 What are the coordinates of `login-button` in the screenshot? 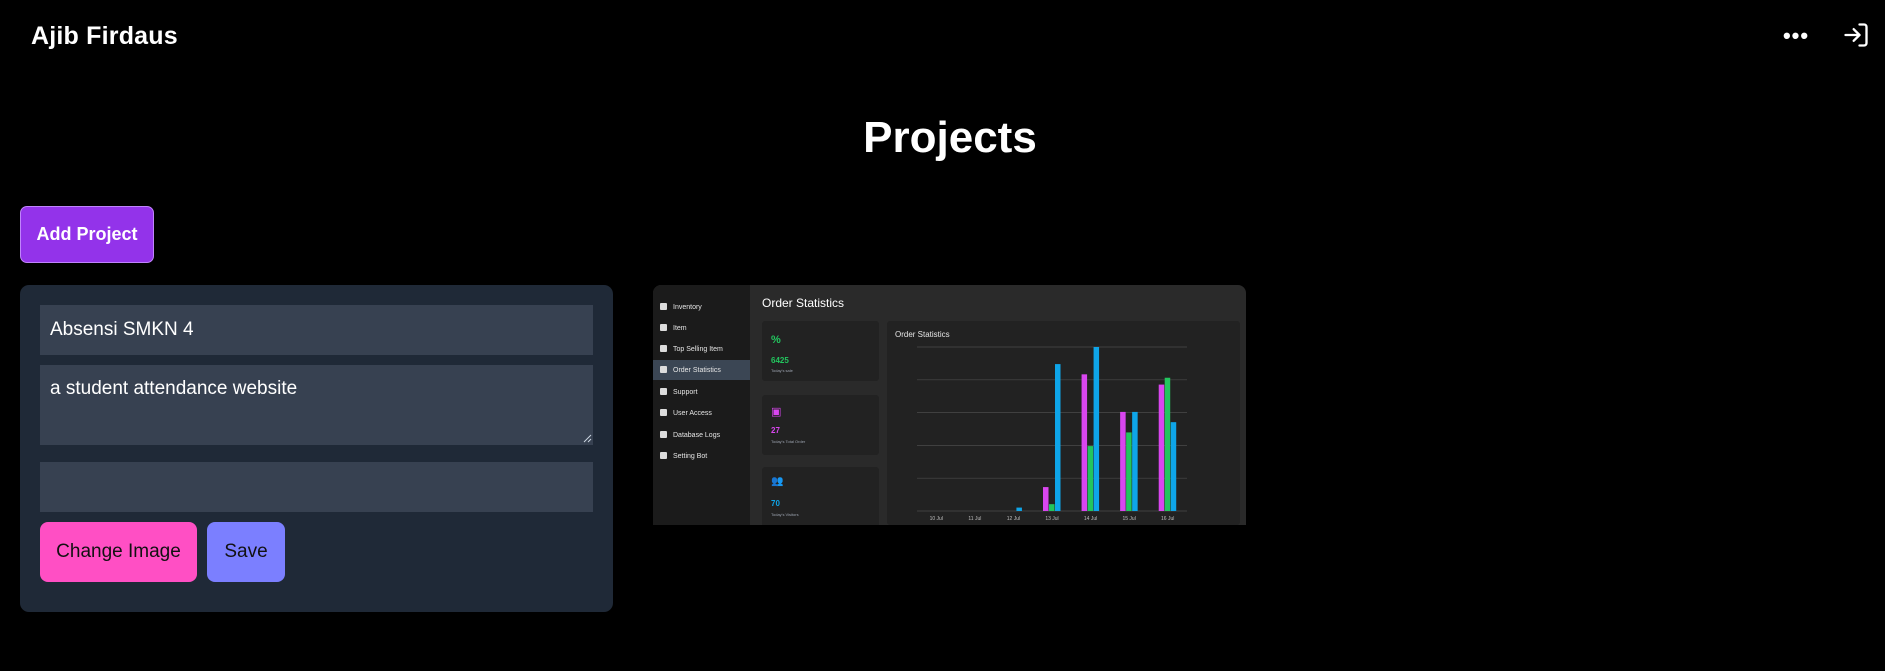 It's located at (1856, 35).